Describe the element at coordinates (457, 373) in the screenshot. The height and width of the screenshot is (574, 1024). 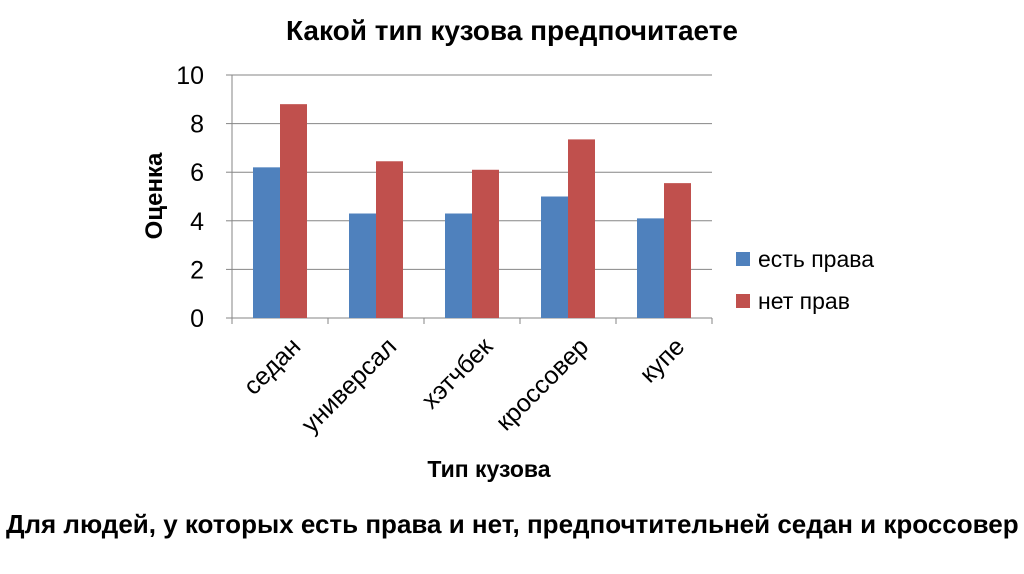
I see `x-tick-label: хэтчбек` at that location.